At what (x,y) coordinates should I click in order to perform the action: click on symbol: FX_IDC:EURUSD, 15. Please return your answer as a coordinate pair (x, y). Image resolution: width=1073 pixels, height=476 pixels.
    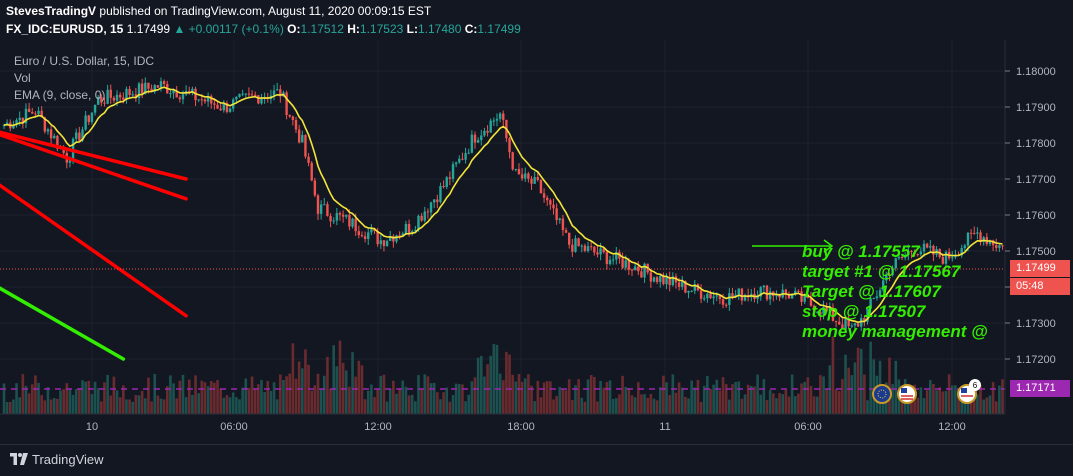
    Looking at the image, I should click on (65, 29).